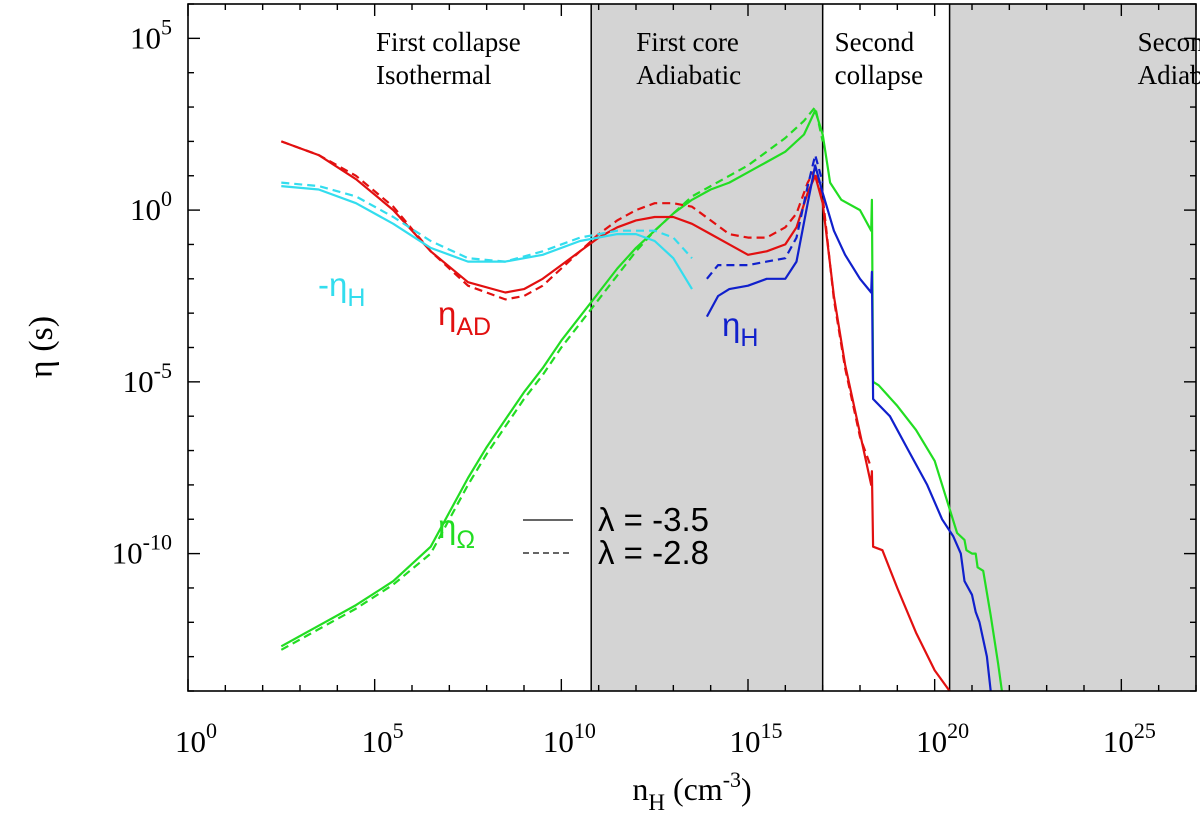 This screenshot has width=1200, height=817. What do you see at coordinates (487, 222) in the screenshot?
I see `series-eta_H_neg-dashed` at bounding box center [487, 222].